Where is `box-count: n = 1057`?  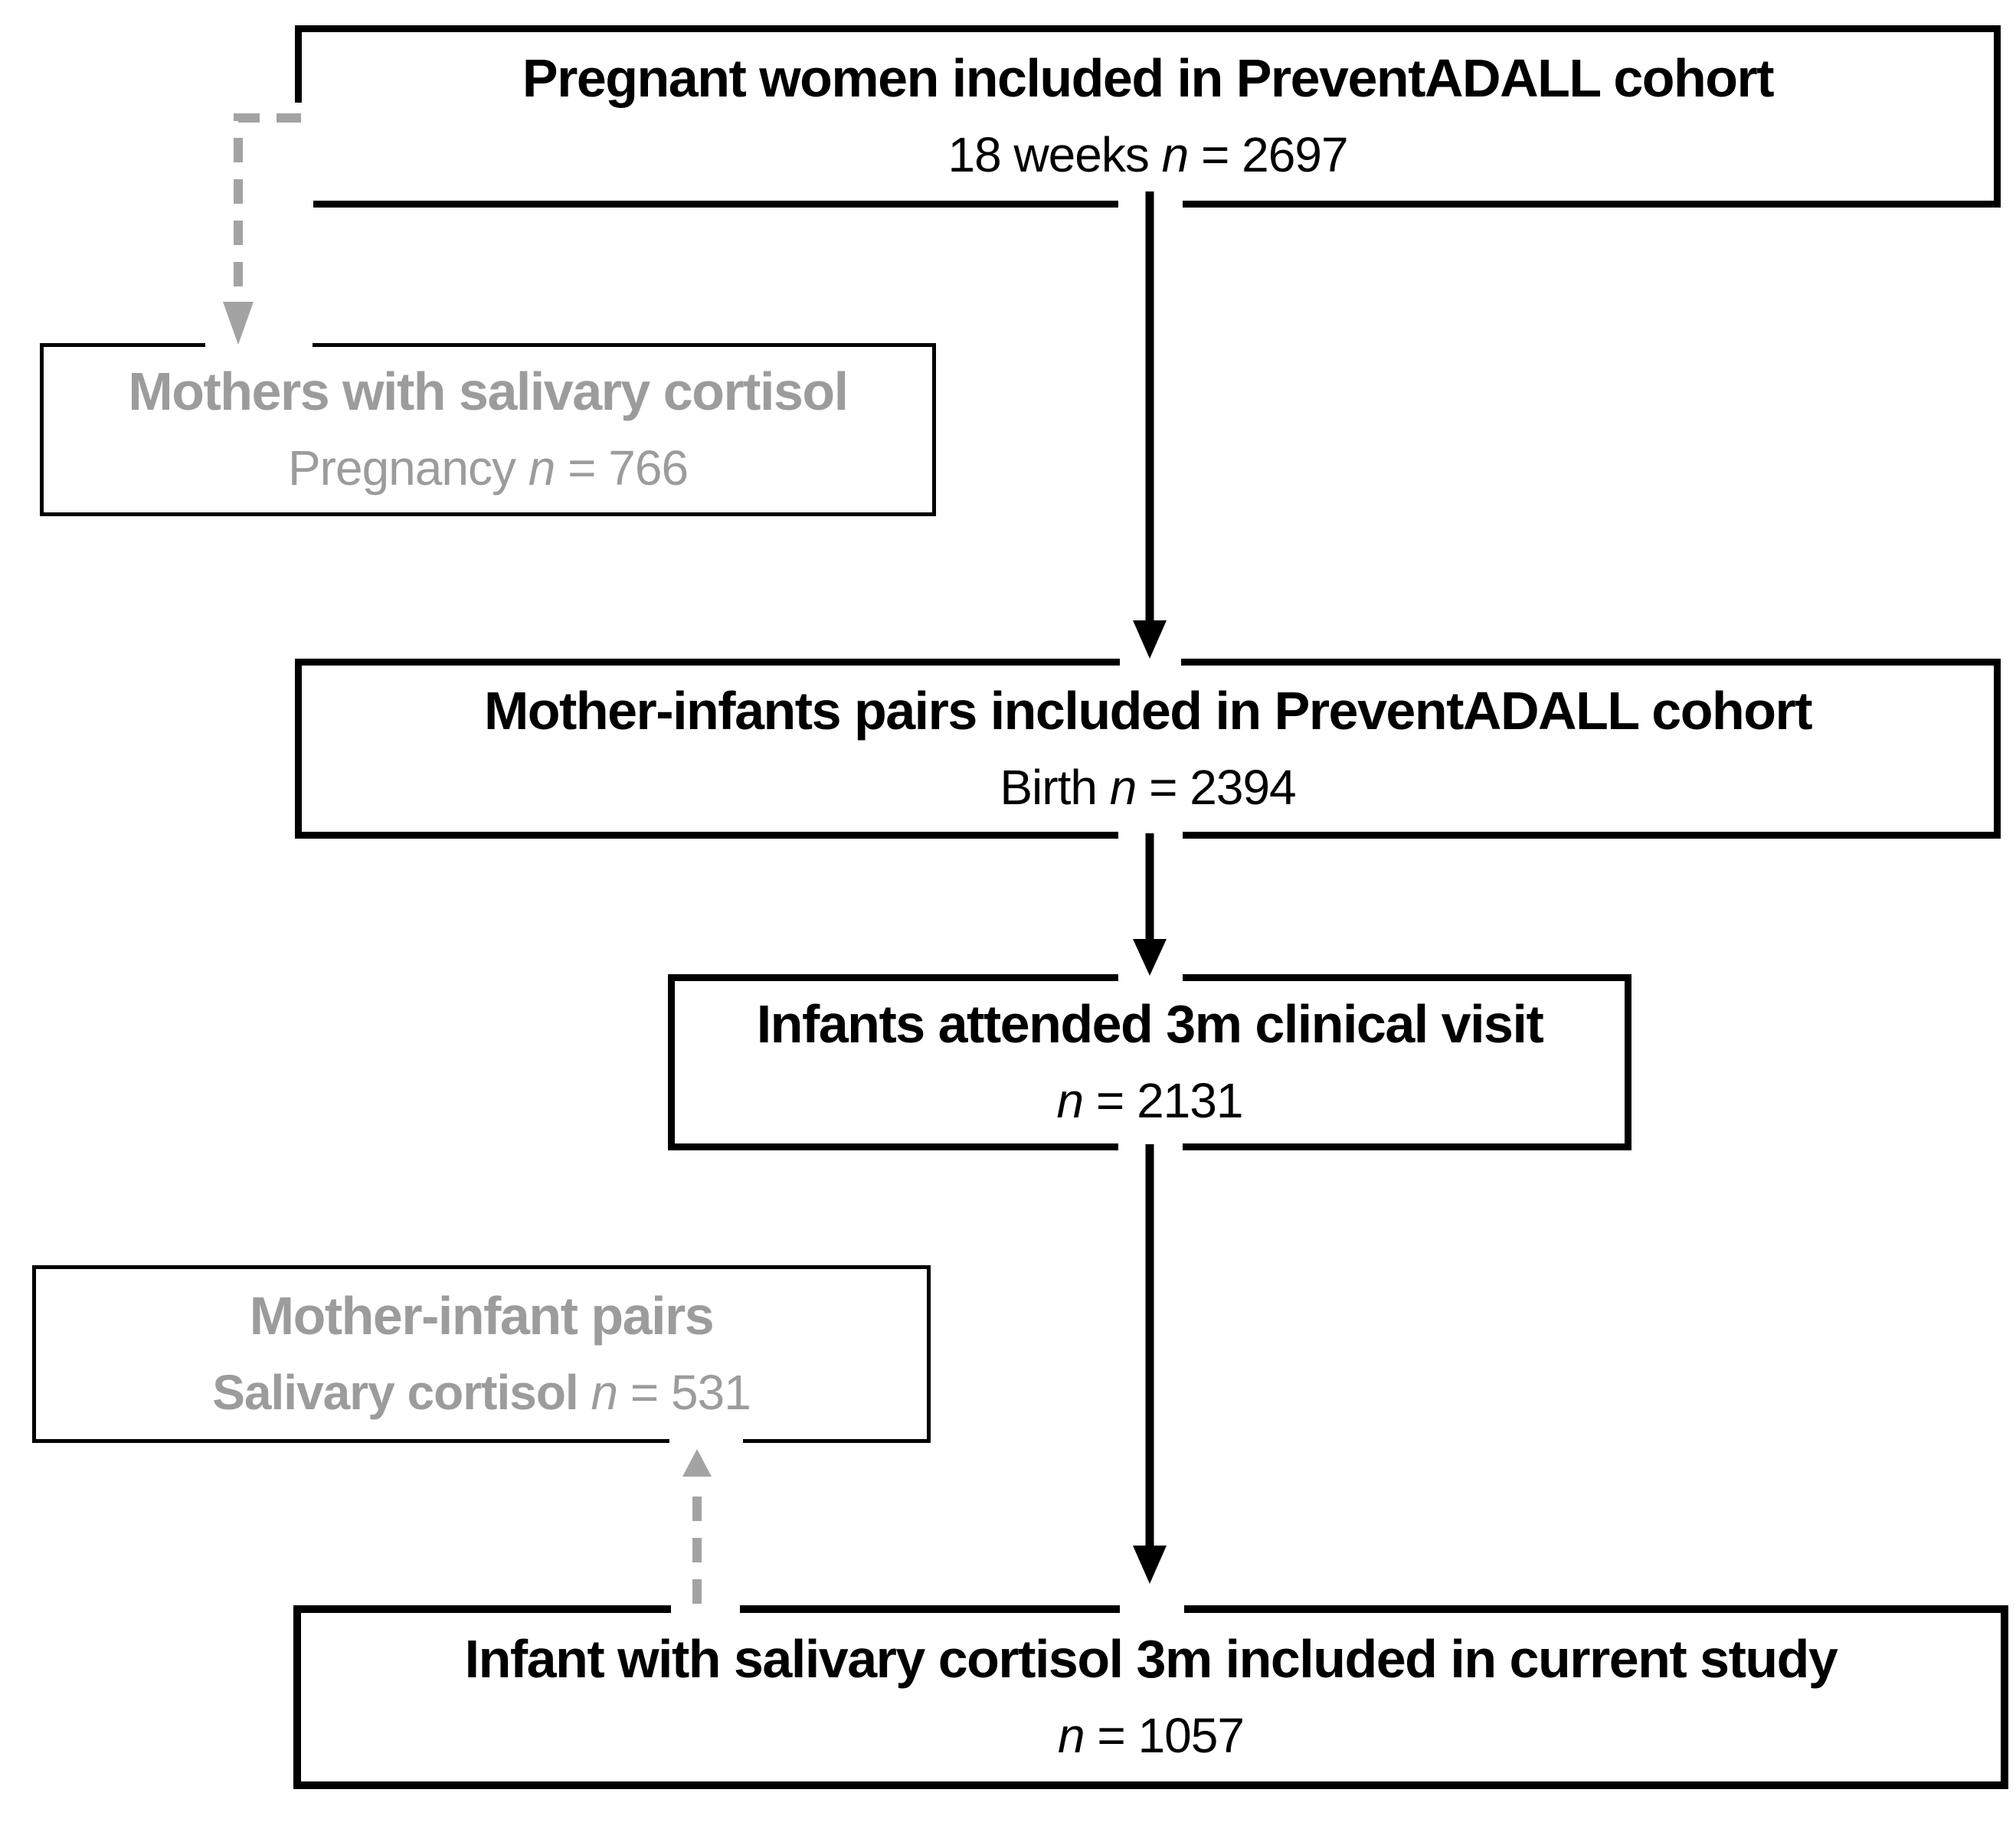 box-count: n = 1057 is located at coordinates (1151, 1735).